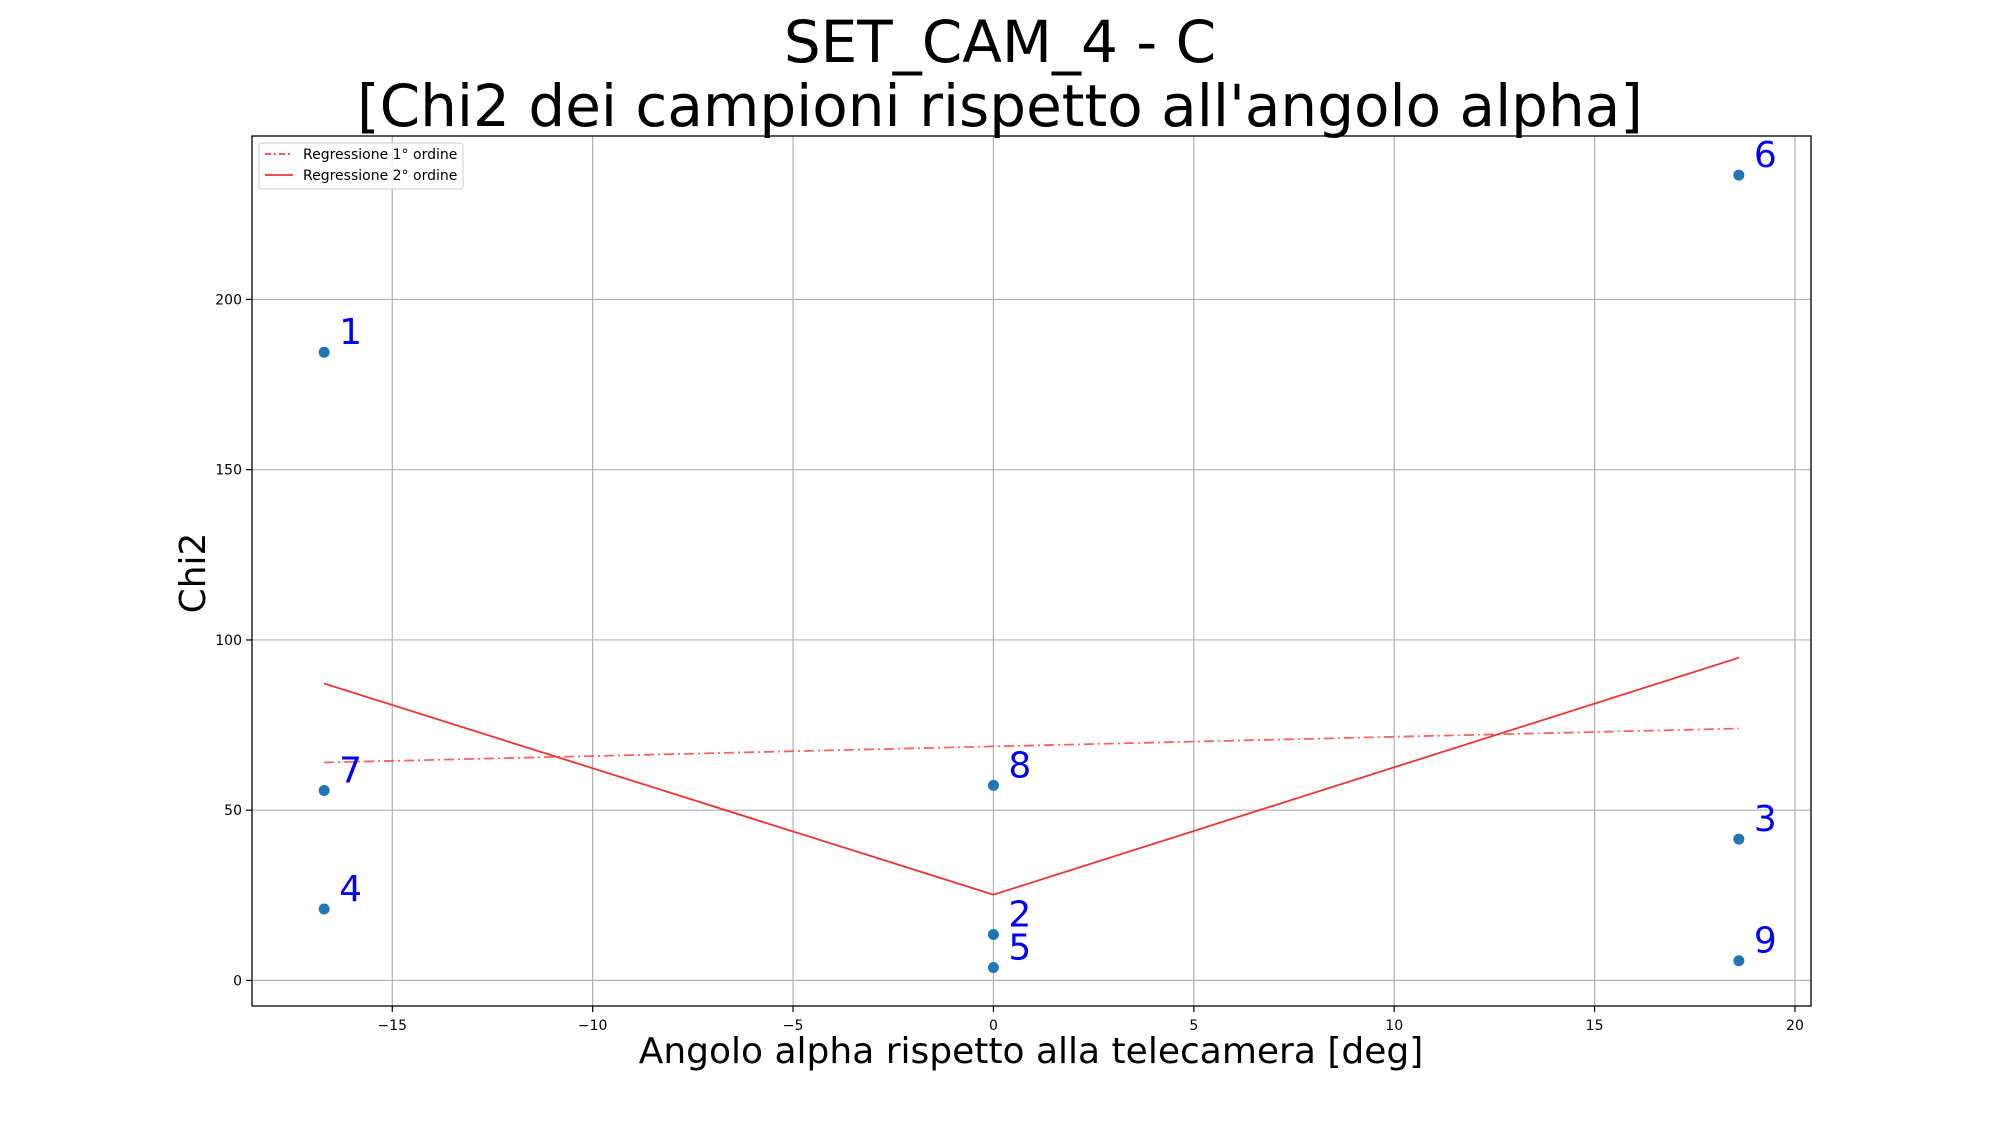 The height and width of the screenshot is (1125, 2000). I want to click on legend-box, so click(361, 166).